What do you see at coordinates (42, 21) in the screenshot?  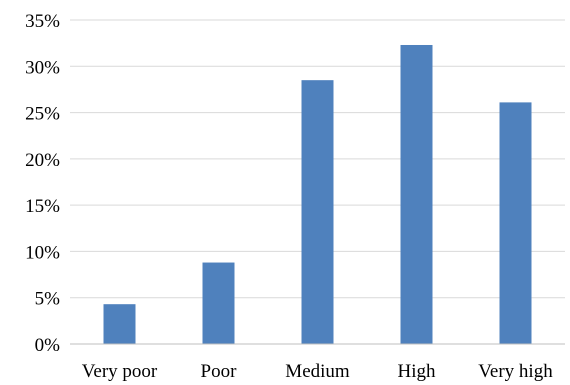 I see `y-tick-label: 35%` at bounding box center [42, 21].